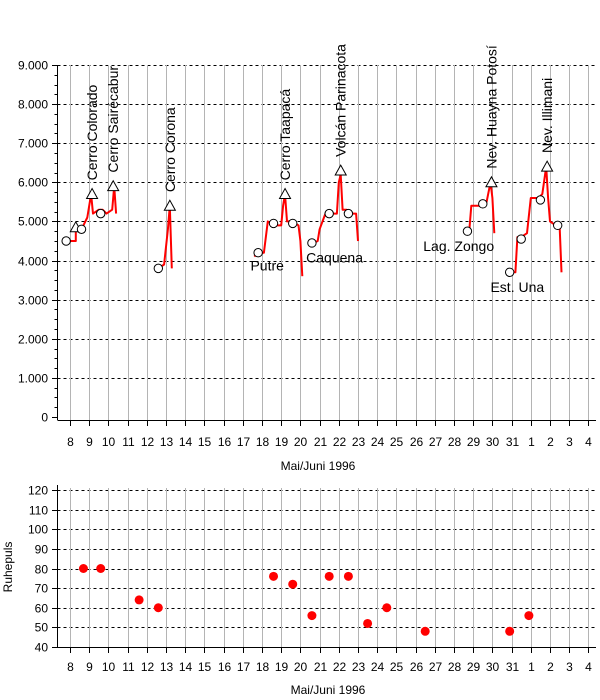 The image size is (600, 700). What do you see at coordinates (550, 667) in the screenshot?
I see `pulse-x-tick-label: 2` at bounding box center [550, 667].